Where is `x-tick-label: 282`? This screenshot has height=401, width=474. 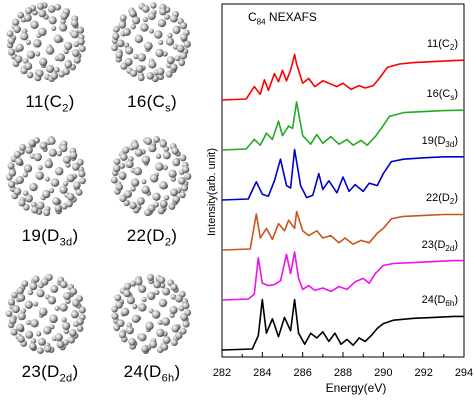 x-tick-label: 282 is located at coordinates (222, 373).